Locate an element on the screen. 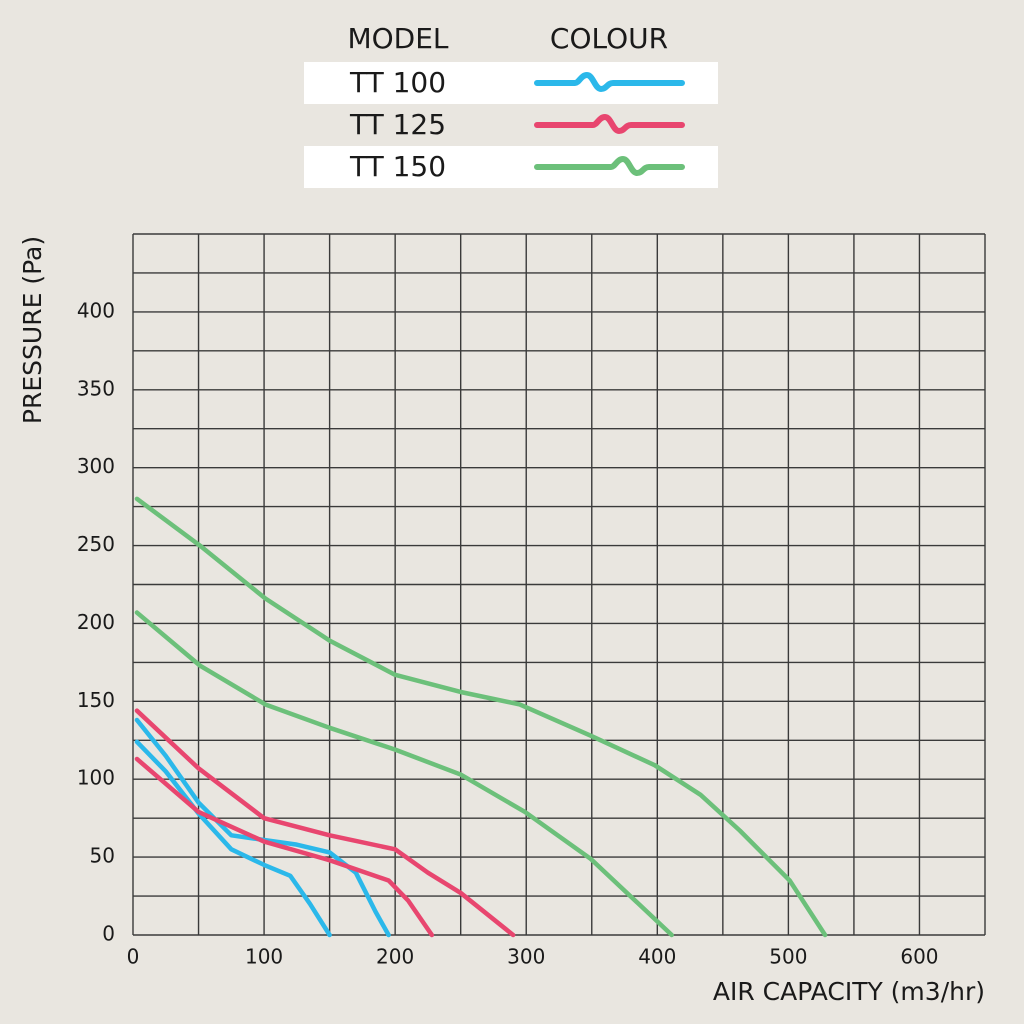 The height and width of the screenshot is (1024, 1024). x-tick-label: 600 is located at coordinates (919, 957).